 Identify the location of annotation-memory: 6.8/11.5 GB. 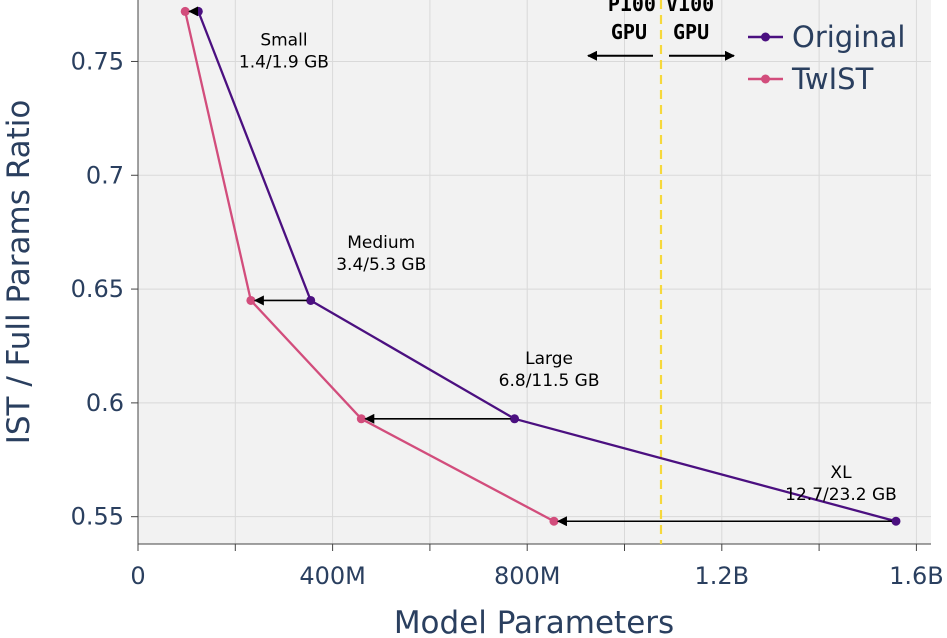
(549, 381).